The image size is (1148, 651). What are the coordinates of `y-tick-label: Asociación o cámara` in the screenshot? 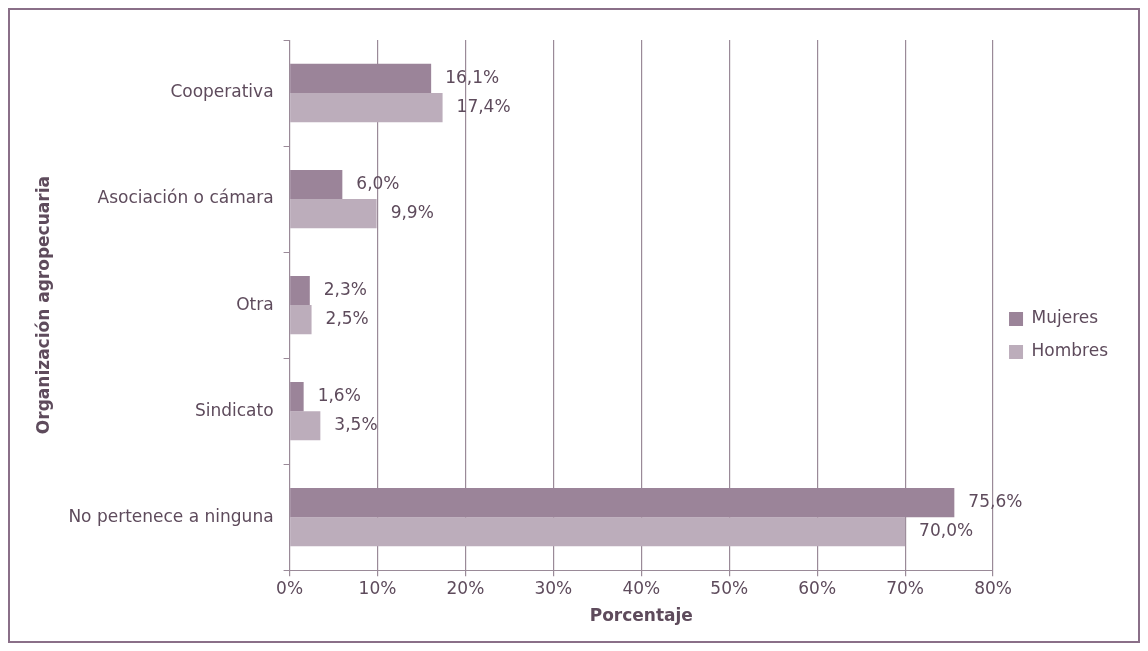 It's located at (185, 197).